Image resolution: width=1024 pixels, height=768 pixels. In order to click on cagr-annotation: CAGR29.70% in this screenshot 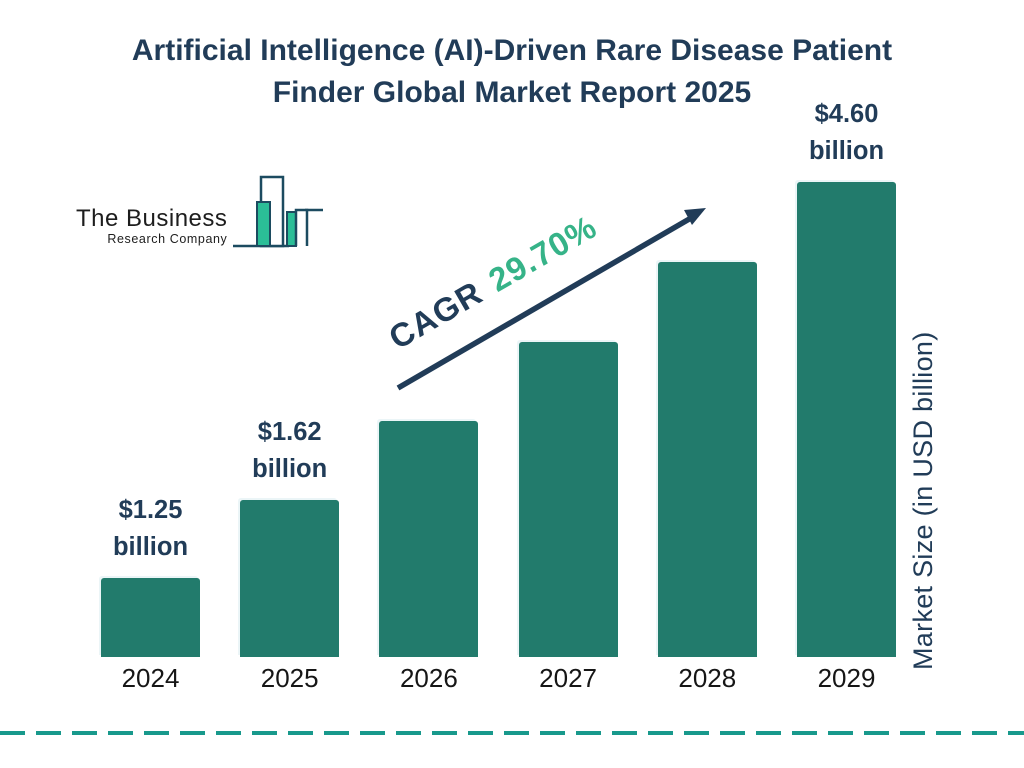, I will do `click(493, 282)`.